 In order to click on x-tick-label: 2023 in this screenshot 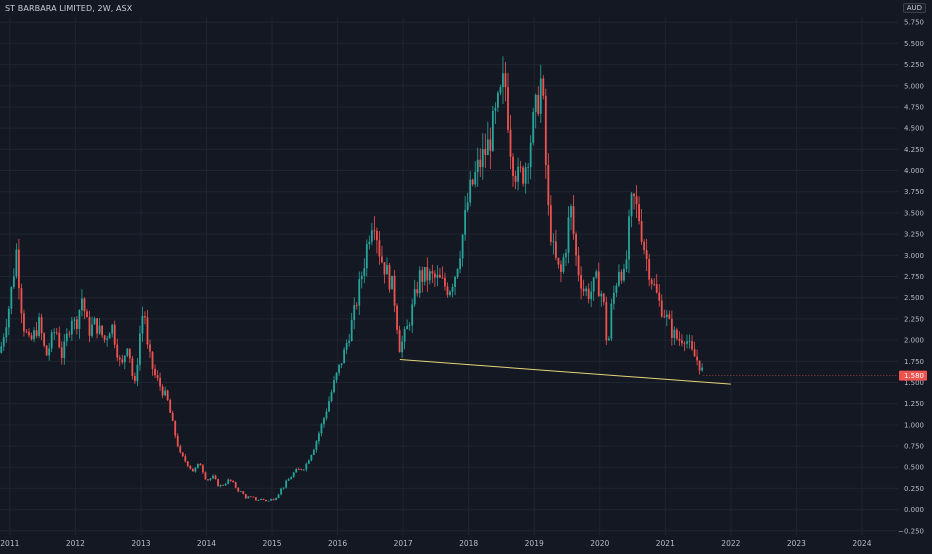, I will do `click(796, 543)`.